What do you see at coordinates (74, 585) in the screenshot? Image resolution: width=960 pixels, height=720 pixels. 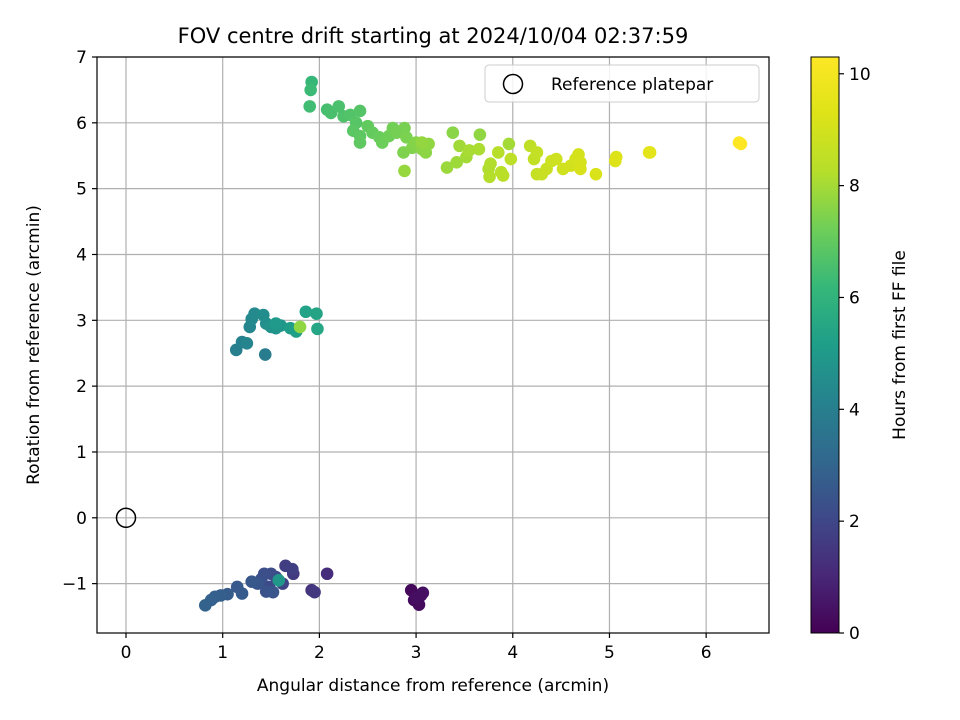 I see `y-tick-label: −1` at bounding box center [74, 585].